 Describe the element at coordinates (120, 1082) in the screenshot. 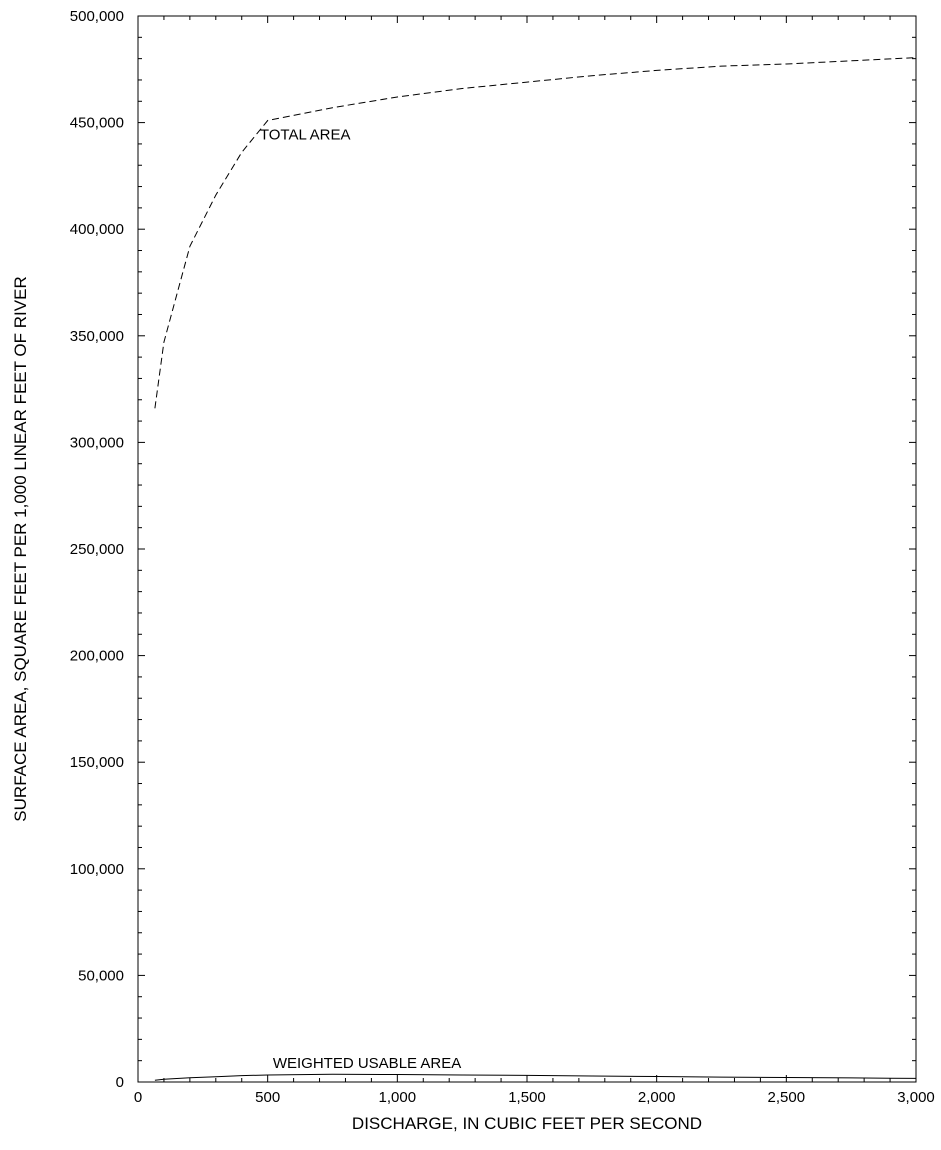

I see `y-tick-label: 0` at that location.